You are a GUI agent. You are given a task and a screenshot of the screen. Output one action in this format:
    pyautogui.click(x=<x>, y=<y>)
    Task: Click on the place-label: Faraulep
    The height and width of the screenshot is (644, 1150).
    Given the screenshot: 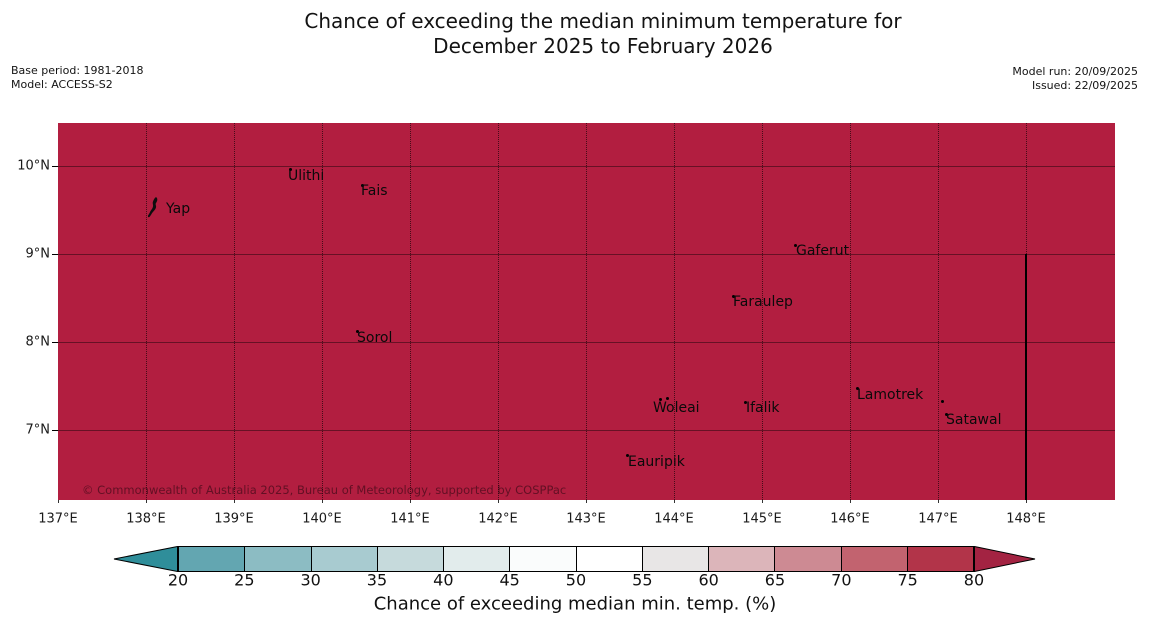 What is the action you would take?
    pyautogui.click(x=763, y=302)
    